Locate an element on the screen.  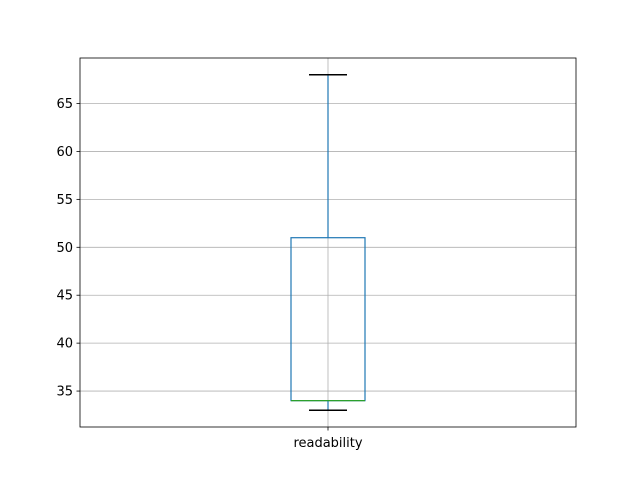
y-tick-label: 40 is located at coordinates (64, 344).